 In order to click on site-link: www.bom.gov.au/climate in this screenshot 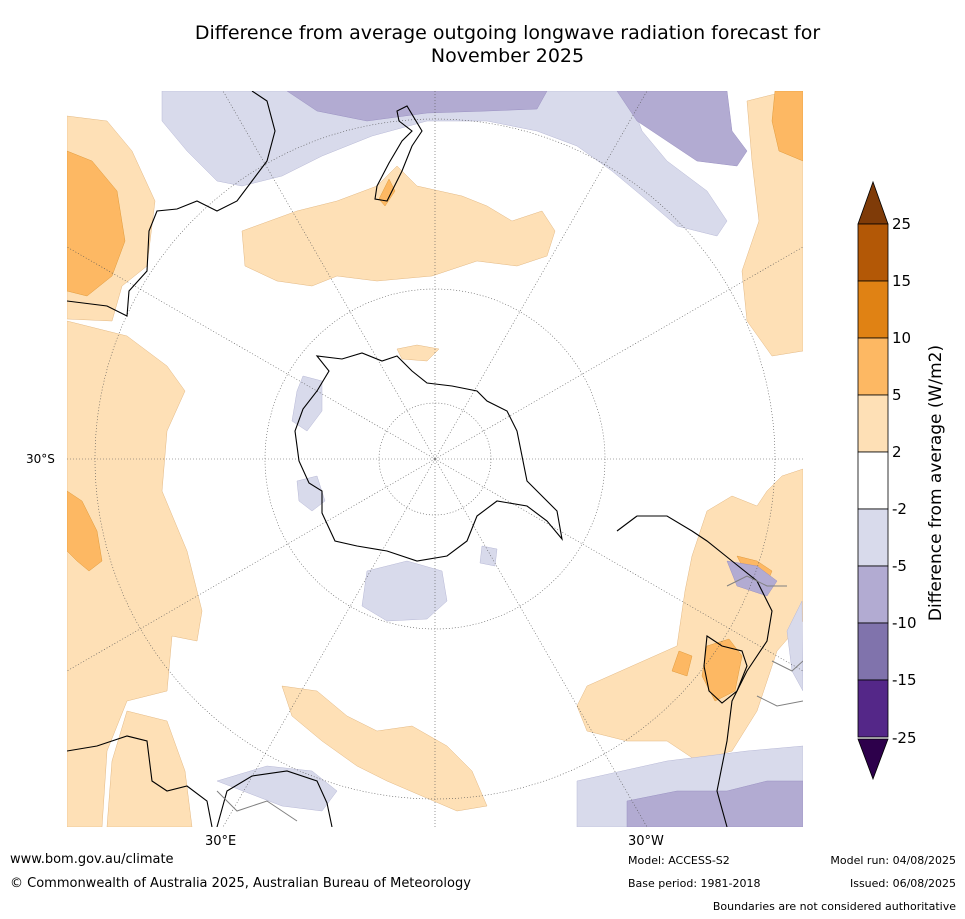, I will do `click(92, 859)`.